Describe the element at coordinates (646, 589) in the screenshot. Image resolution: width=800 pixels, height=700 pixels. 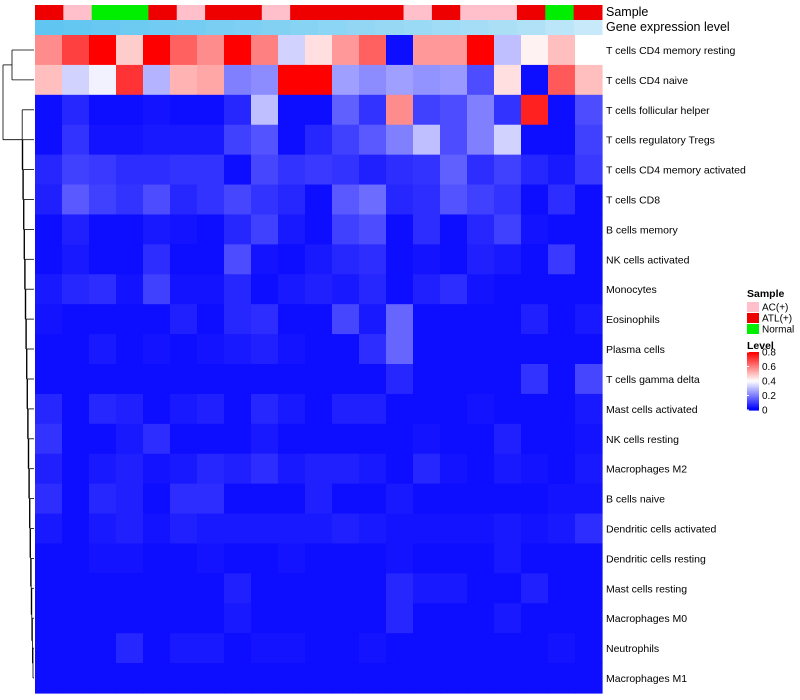
I see `row-label: Mast cells resting` at that location.